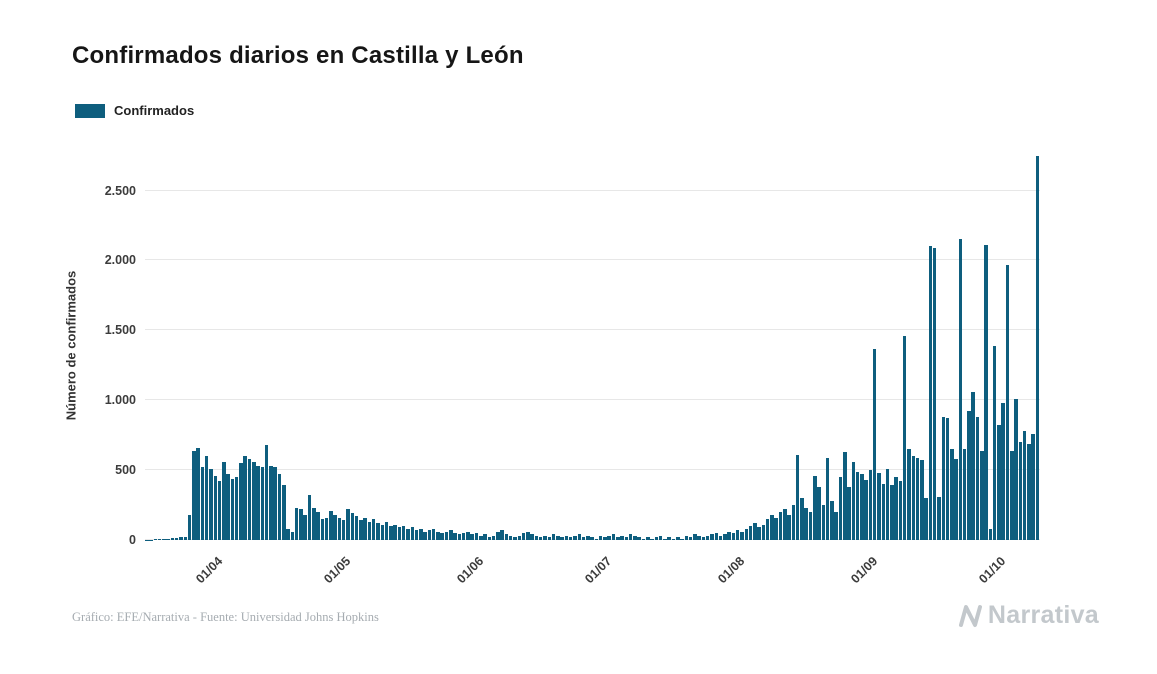 Image resolution: width=1157 pixels, height=674 pixels. Describe the element at coordinates (120, 190) in the screenshot. I see `y-tick-label: 2.500` at that location.